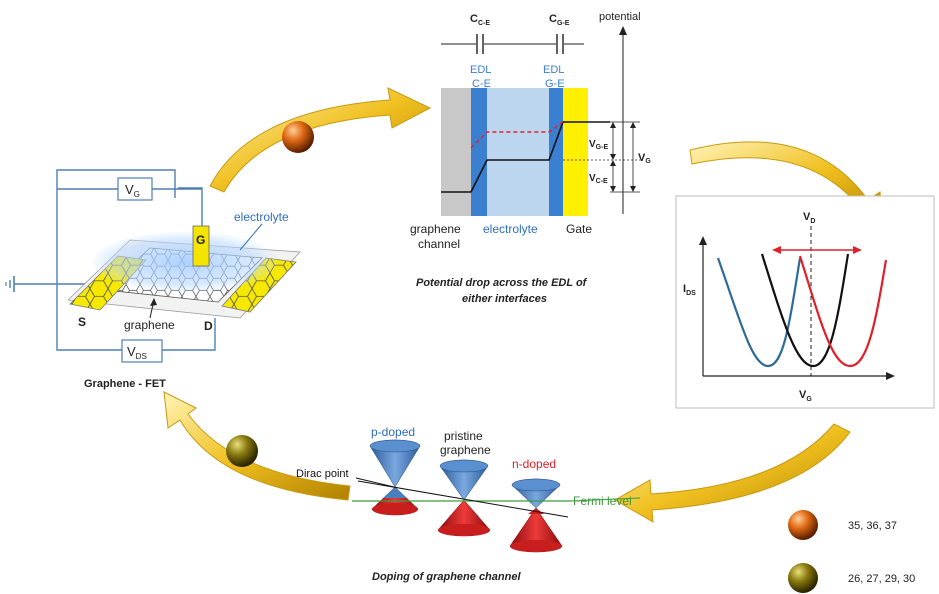 This screenshot has width=939, height=594. I want to click on graphene-channel-label-1: graphene, so click(435, 229).